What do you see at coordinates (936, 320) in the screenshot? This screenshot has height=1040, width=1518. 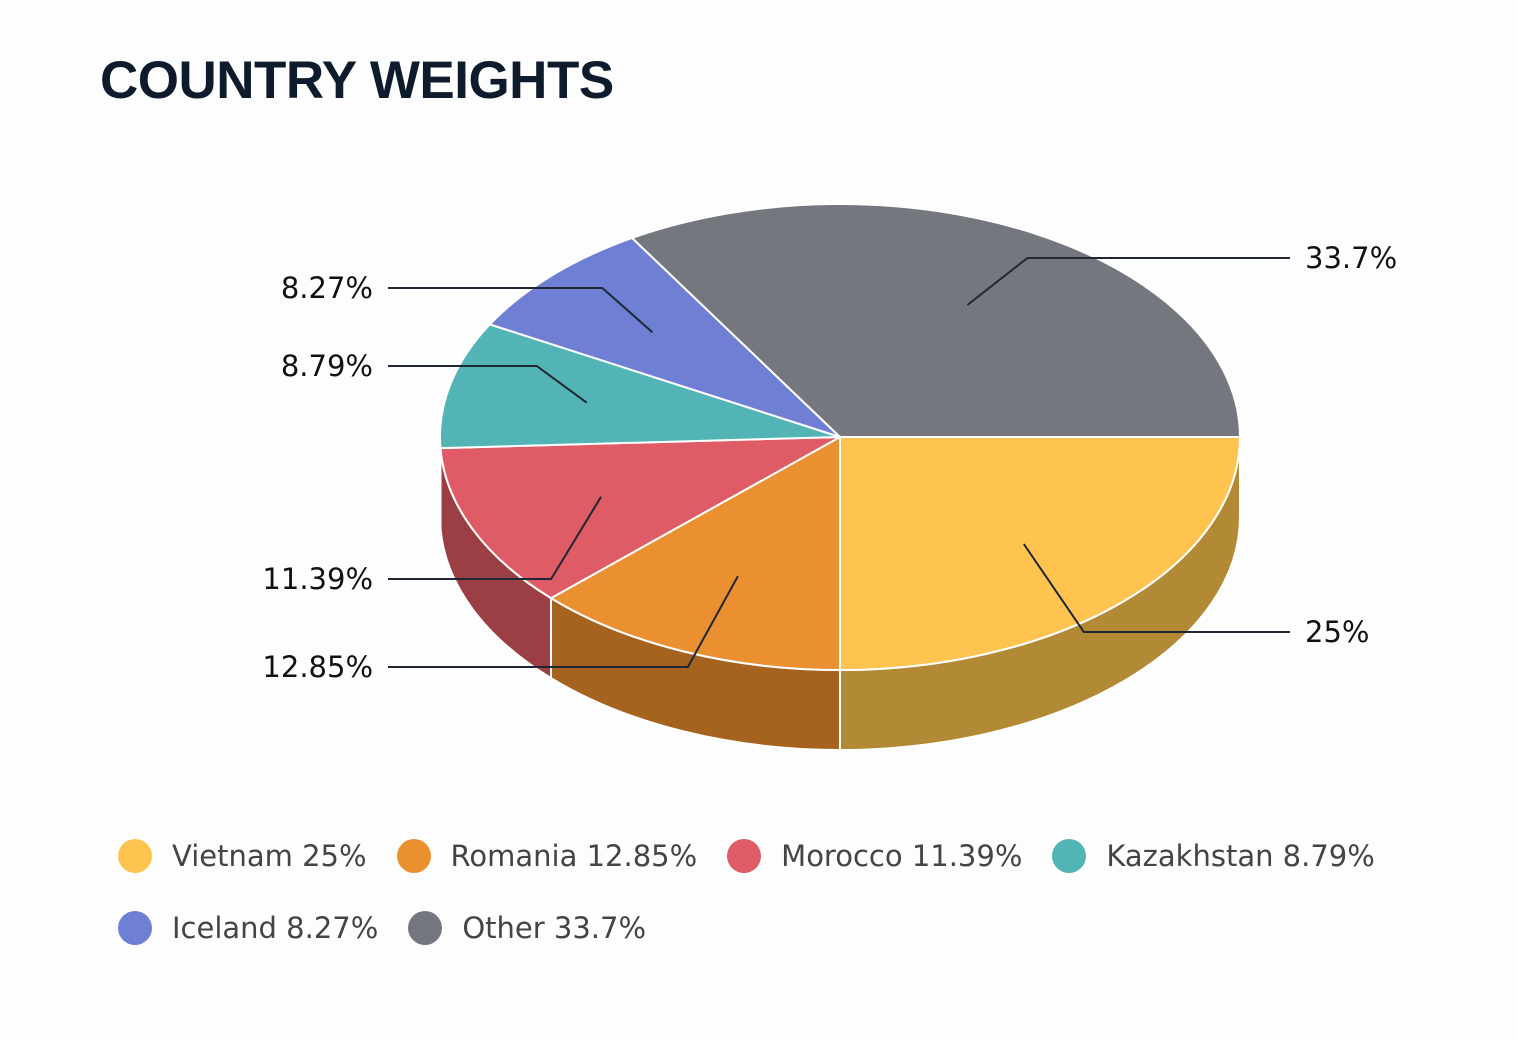 I see `pie-slice-other` at bounding box center [936, 320].